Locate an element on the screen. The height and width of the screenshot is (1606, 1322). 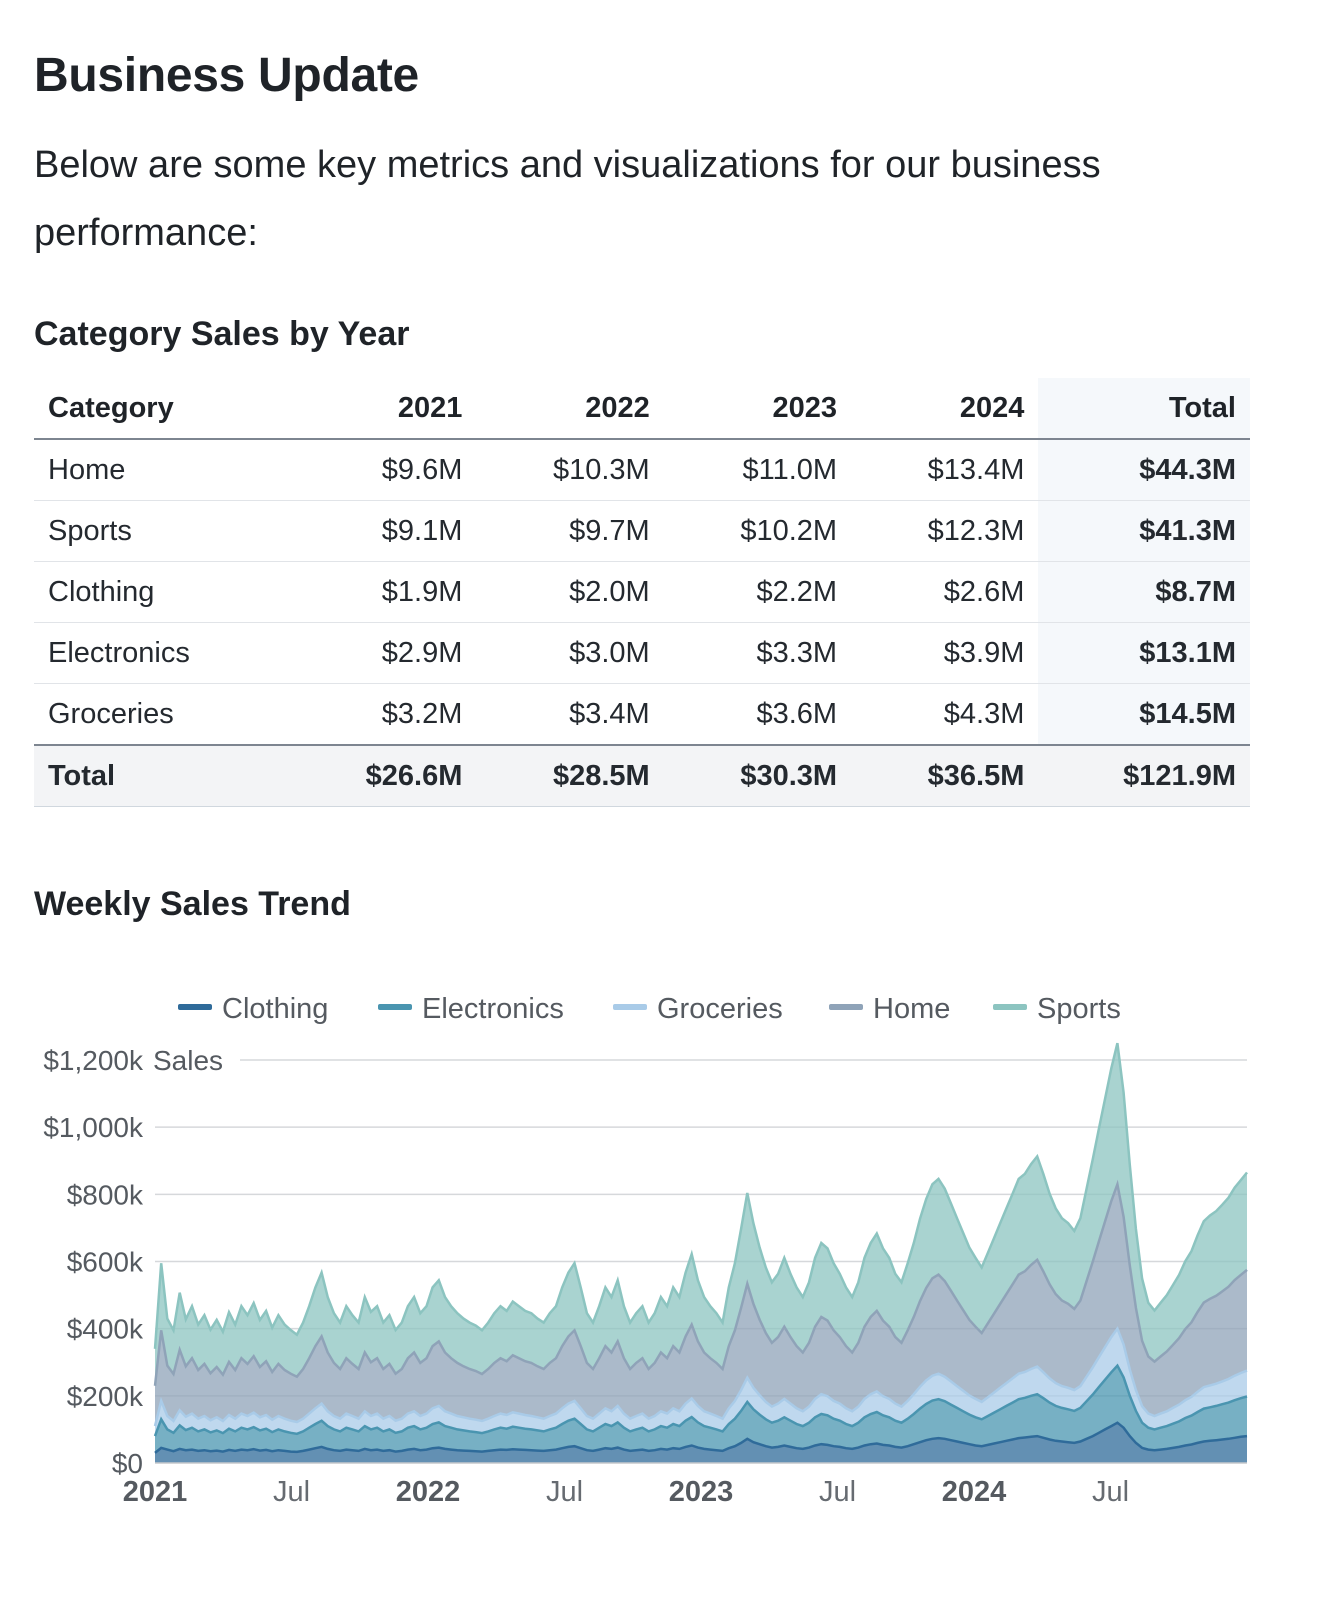
y-tick-label: $1,000k is located at coordinates (93, 1127).